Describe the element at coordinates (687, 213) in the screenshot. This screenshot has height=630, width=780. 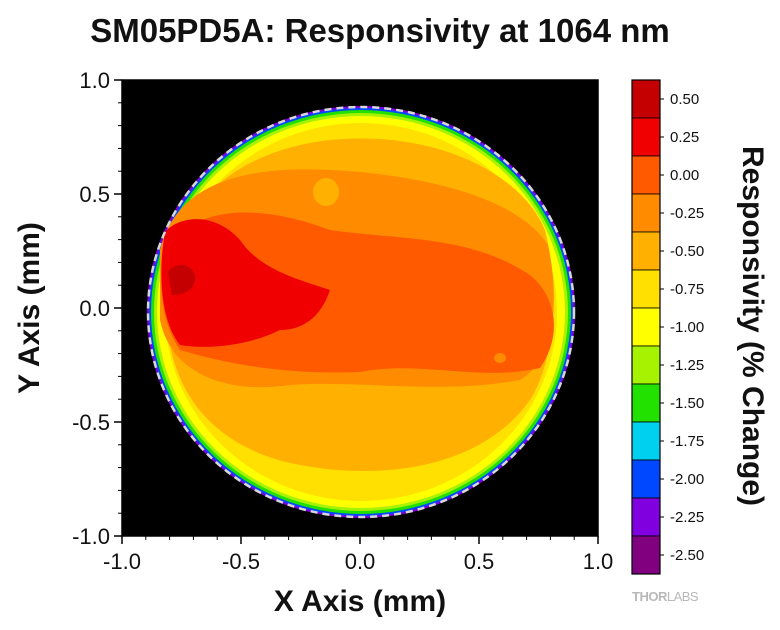
I see `colorbar-tick-label: -0.25` at that location.